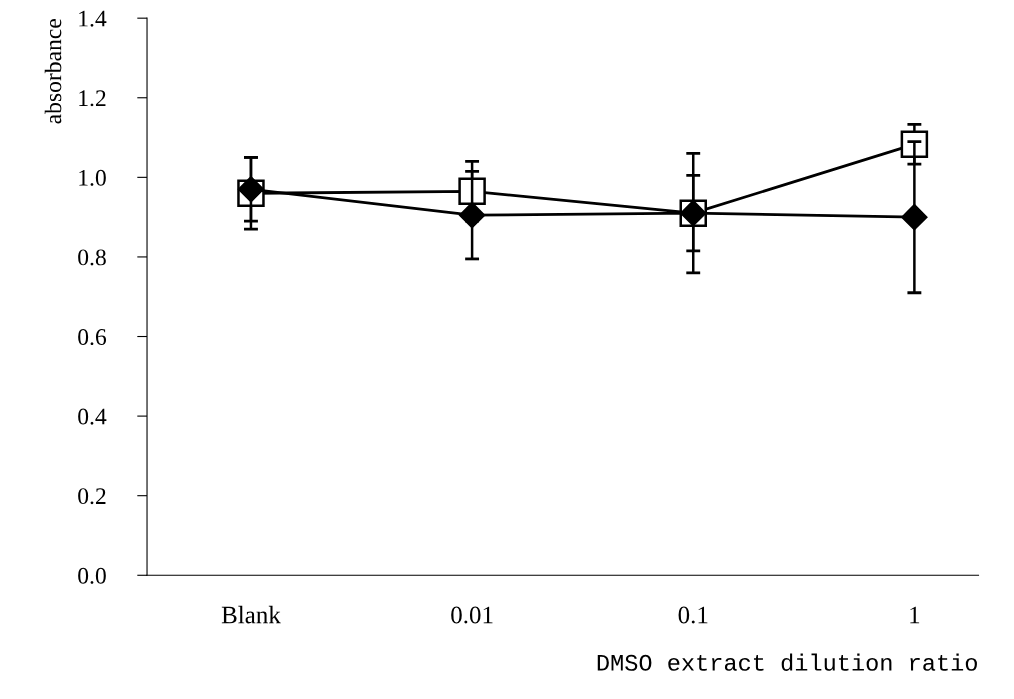 Image resolution: width=1014 pixels, height=699 pixels. I want to click on x-tick-label: 1, so click(915, 615).